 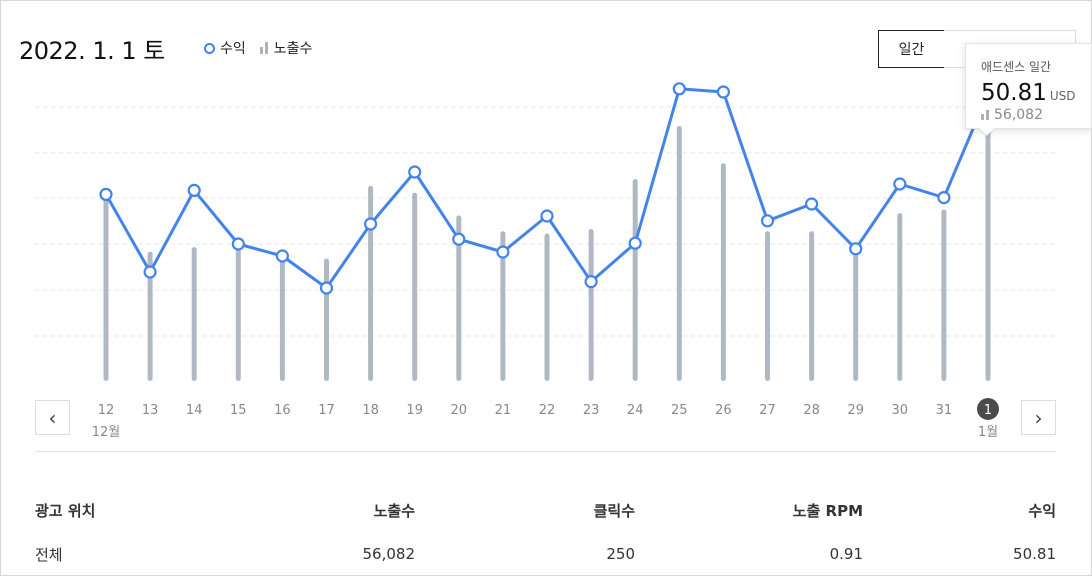 What do you see at coordinates (855, 410) in the screenshot?
I see `x-tick-label: 29` at bounding box center [855, 410].